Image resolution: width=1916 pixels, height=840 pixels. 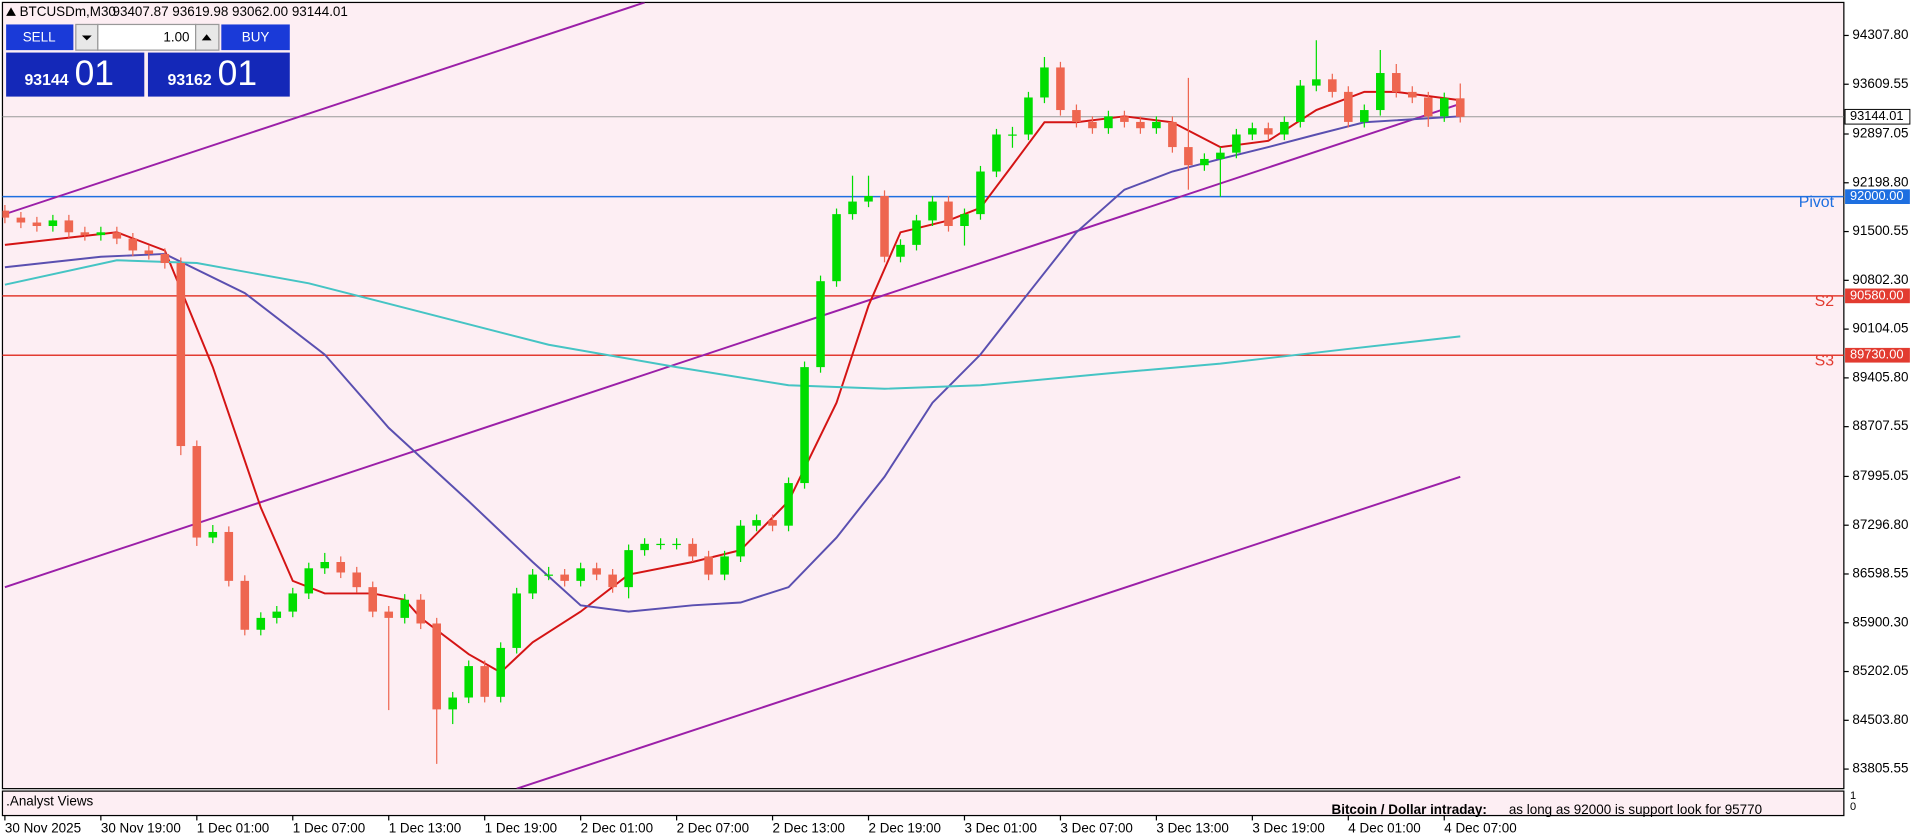 What do you see at coordinates (1853, 807) in the screenshot?
I see `indicator-tick-label: 0` at bounding box center [1853, 807].